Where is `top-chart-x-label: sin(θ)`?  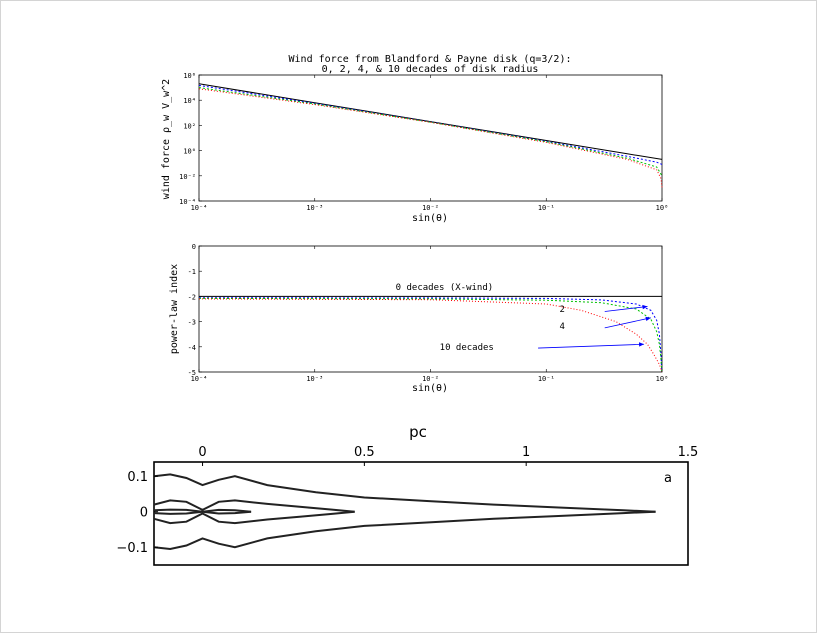
top-chart-x-label: sin(θ) is located at coordinates (430, 218).